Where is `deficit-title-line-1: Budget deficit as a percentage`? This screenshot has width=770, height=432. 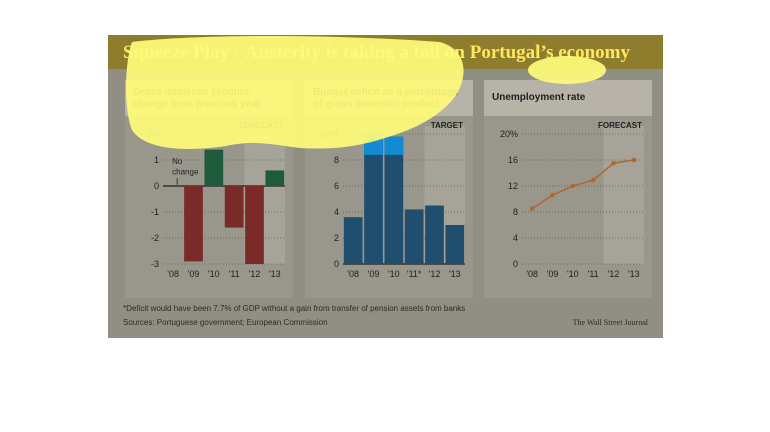 deficit-title-line-1: Budget deficit as a percentage is located at coordinates (386, 92).